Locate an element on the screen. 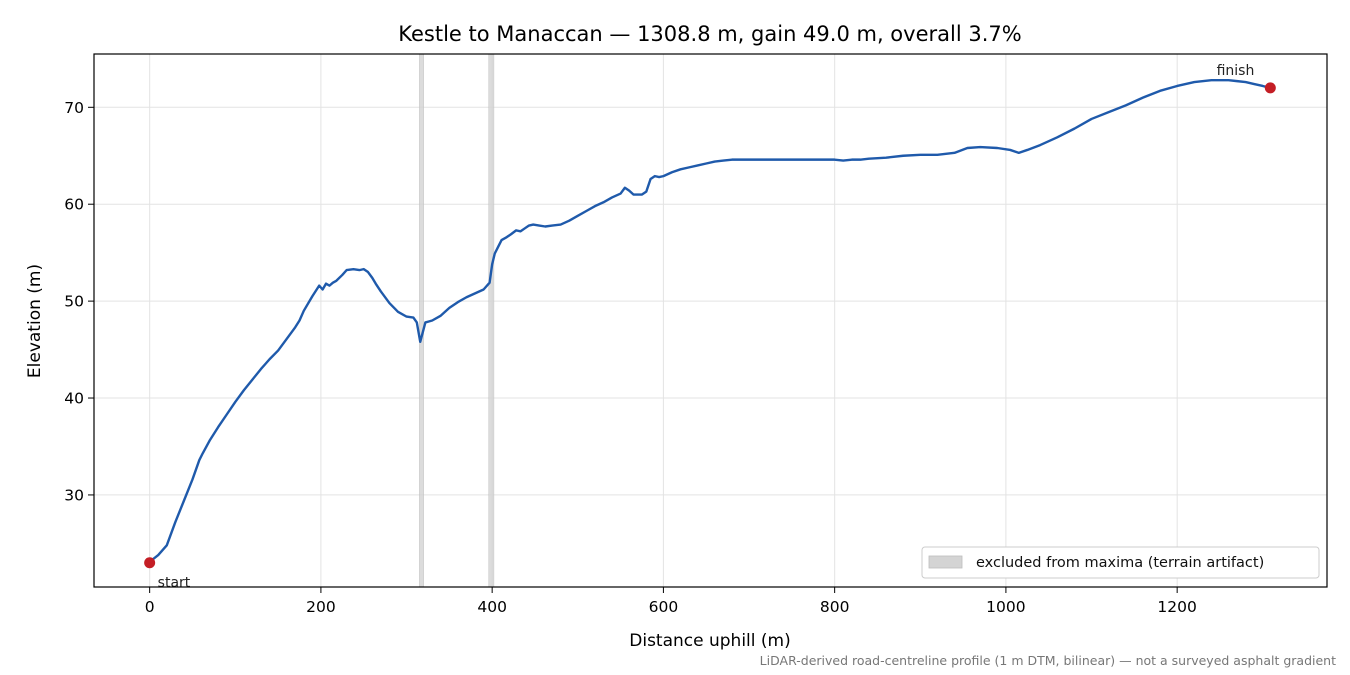 This screenshot has height=675, width=1350. x-tick-label: 1000 is located at coordinates (1005, 607).